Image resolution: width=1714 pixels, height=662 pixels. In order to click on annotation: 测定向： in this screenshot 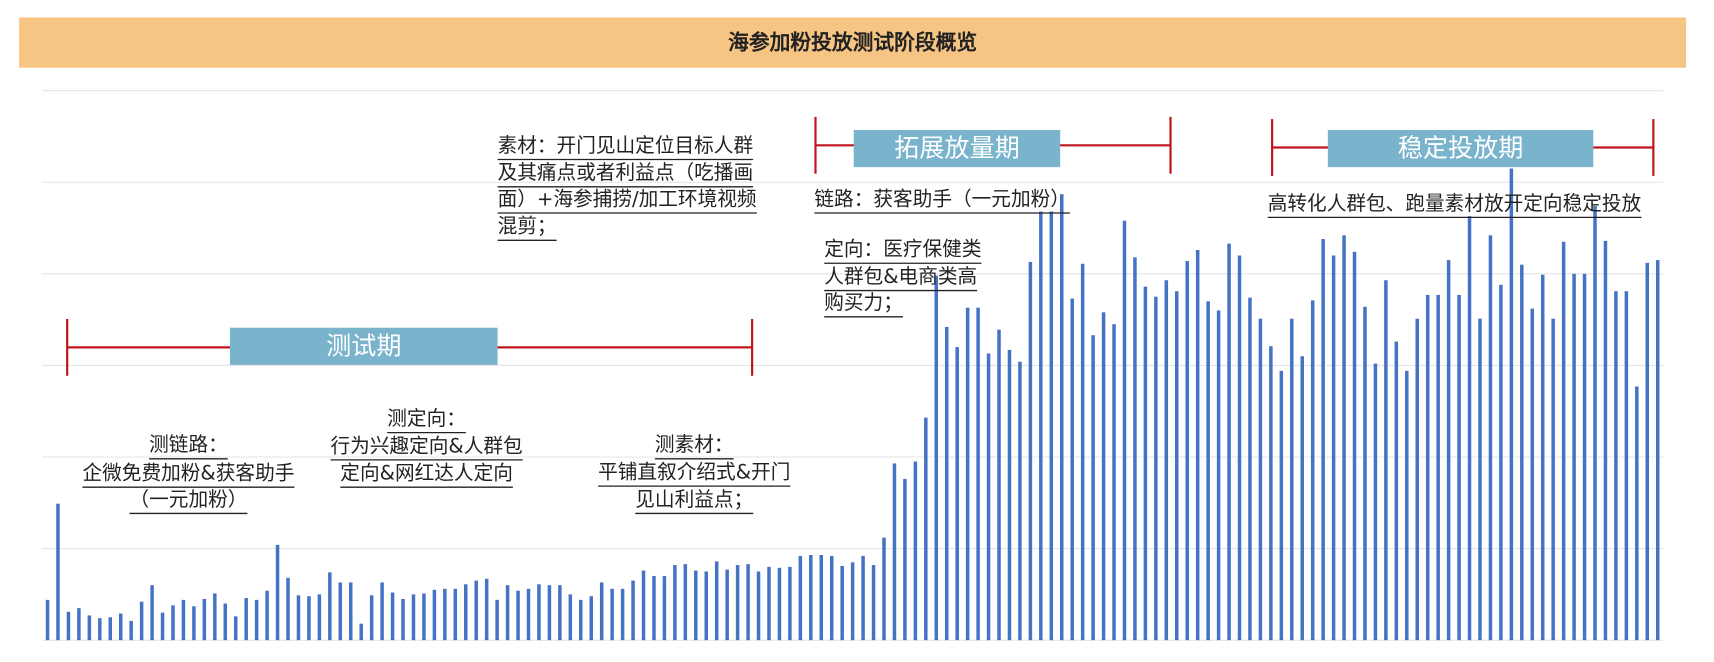, I will do `click(426, 418)`.